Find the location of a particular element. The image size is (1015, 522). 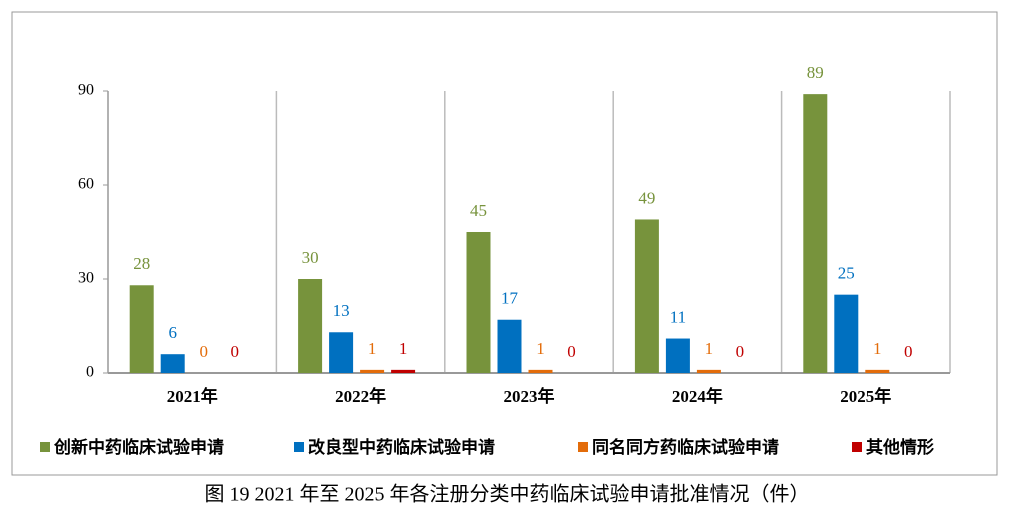

y-tick-label: 30 is located at coordinates (86, 278).